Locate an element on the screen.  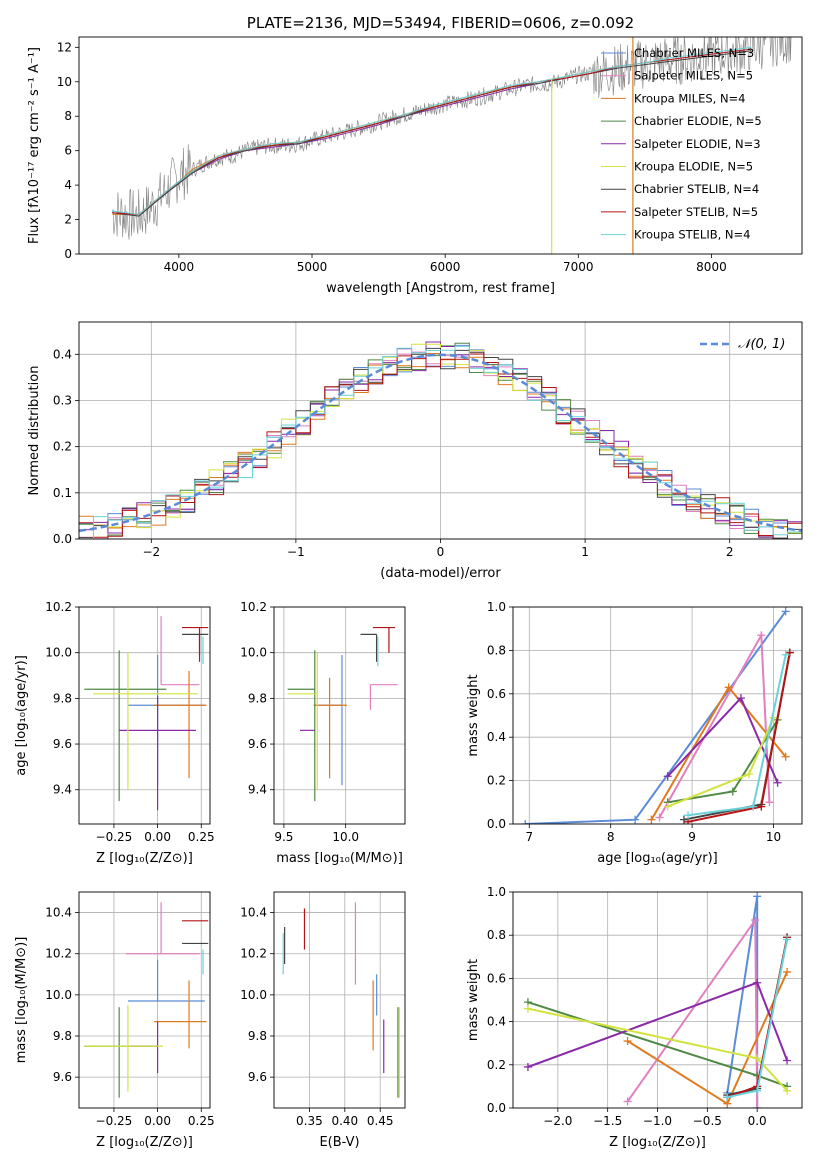
model-line-kroupa_miles is located at coordinates (365, 140).